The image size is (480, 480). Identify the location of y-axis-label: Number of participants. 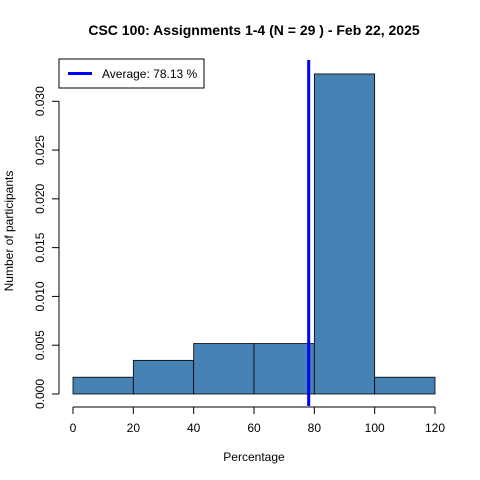
(9, 231).